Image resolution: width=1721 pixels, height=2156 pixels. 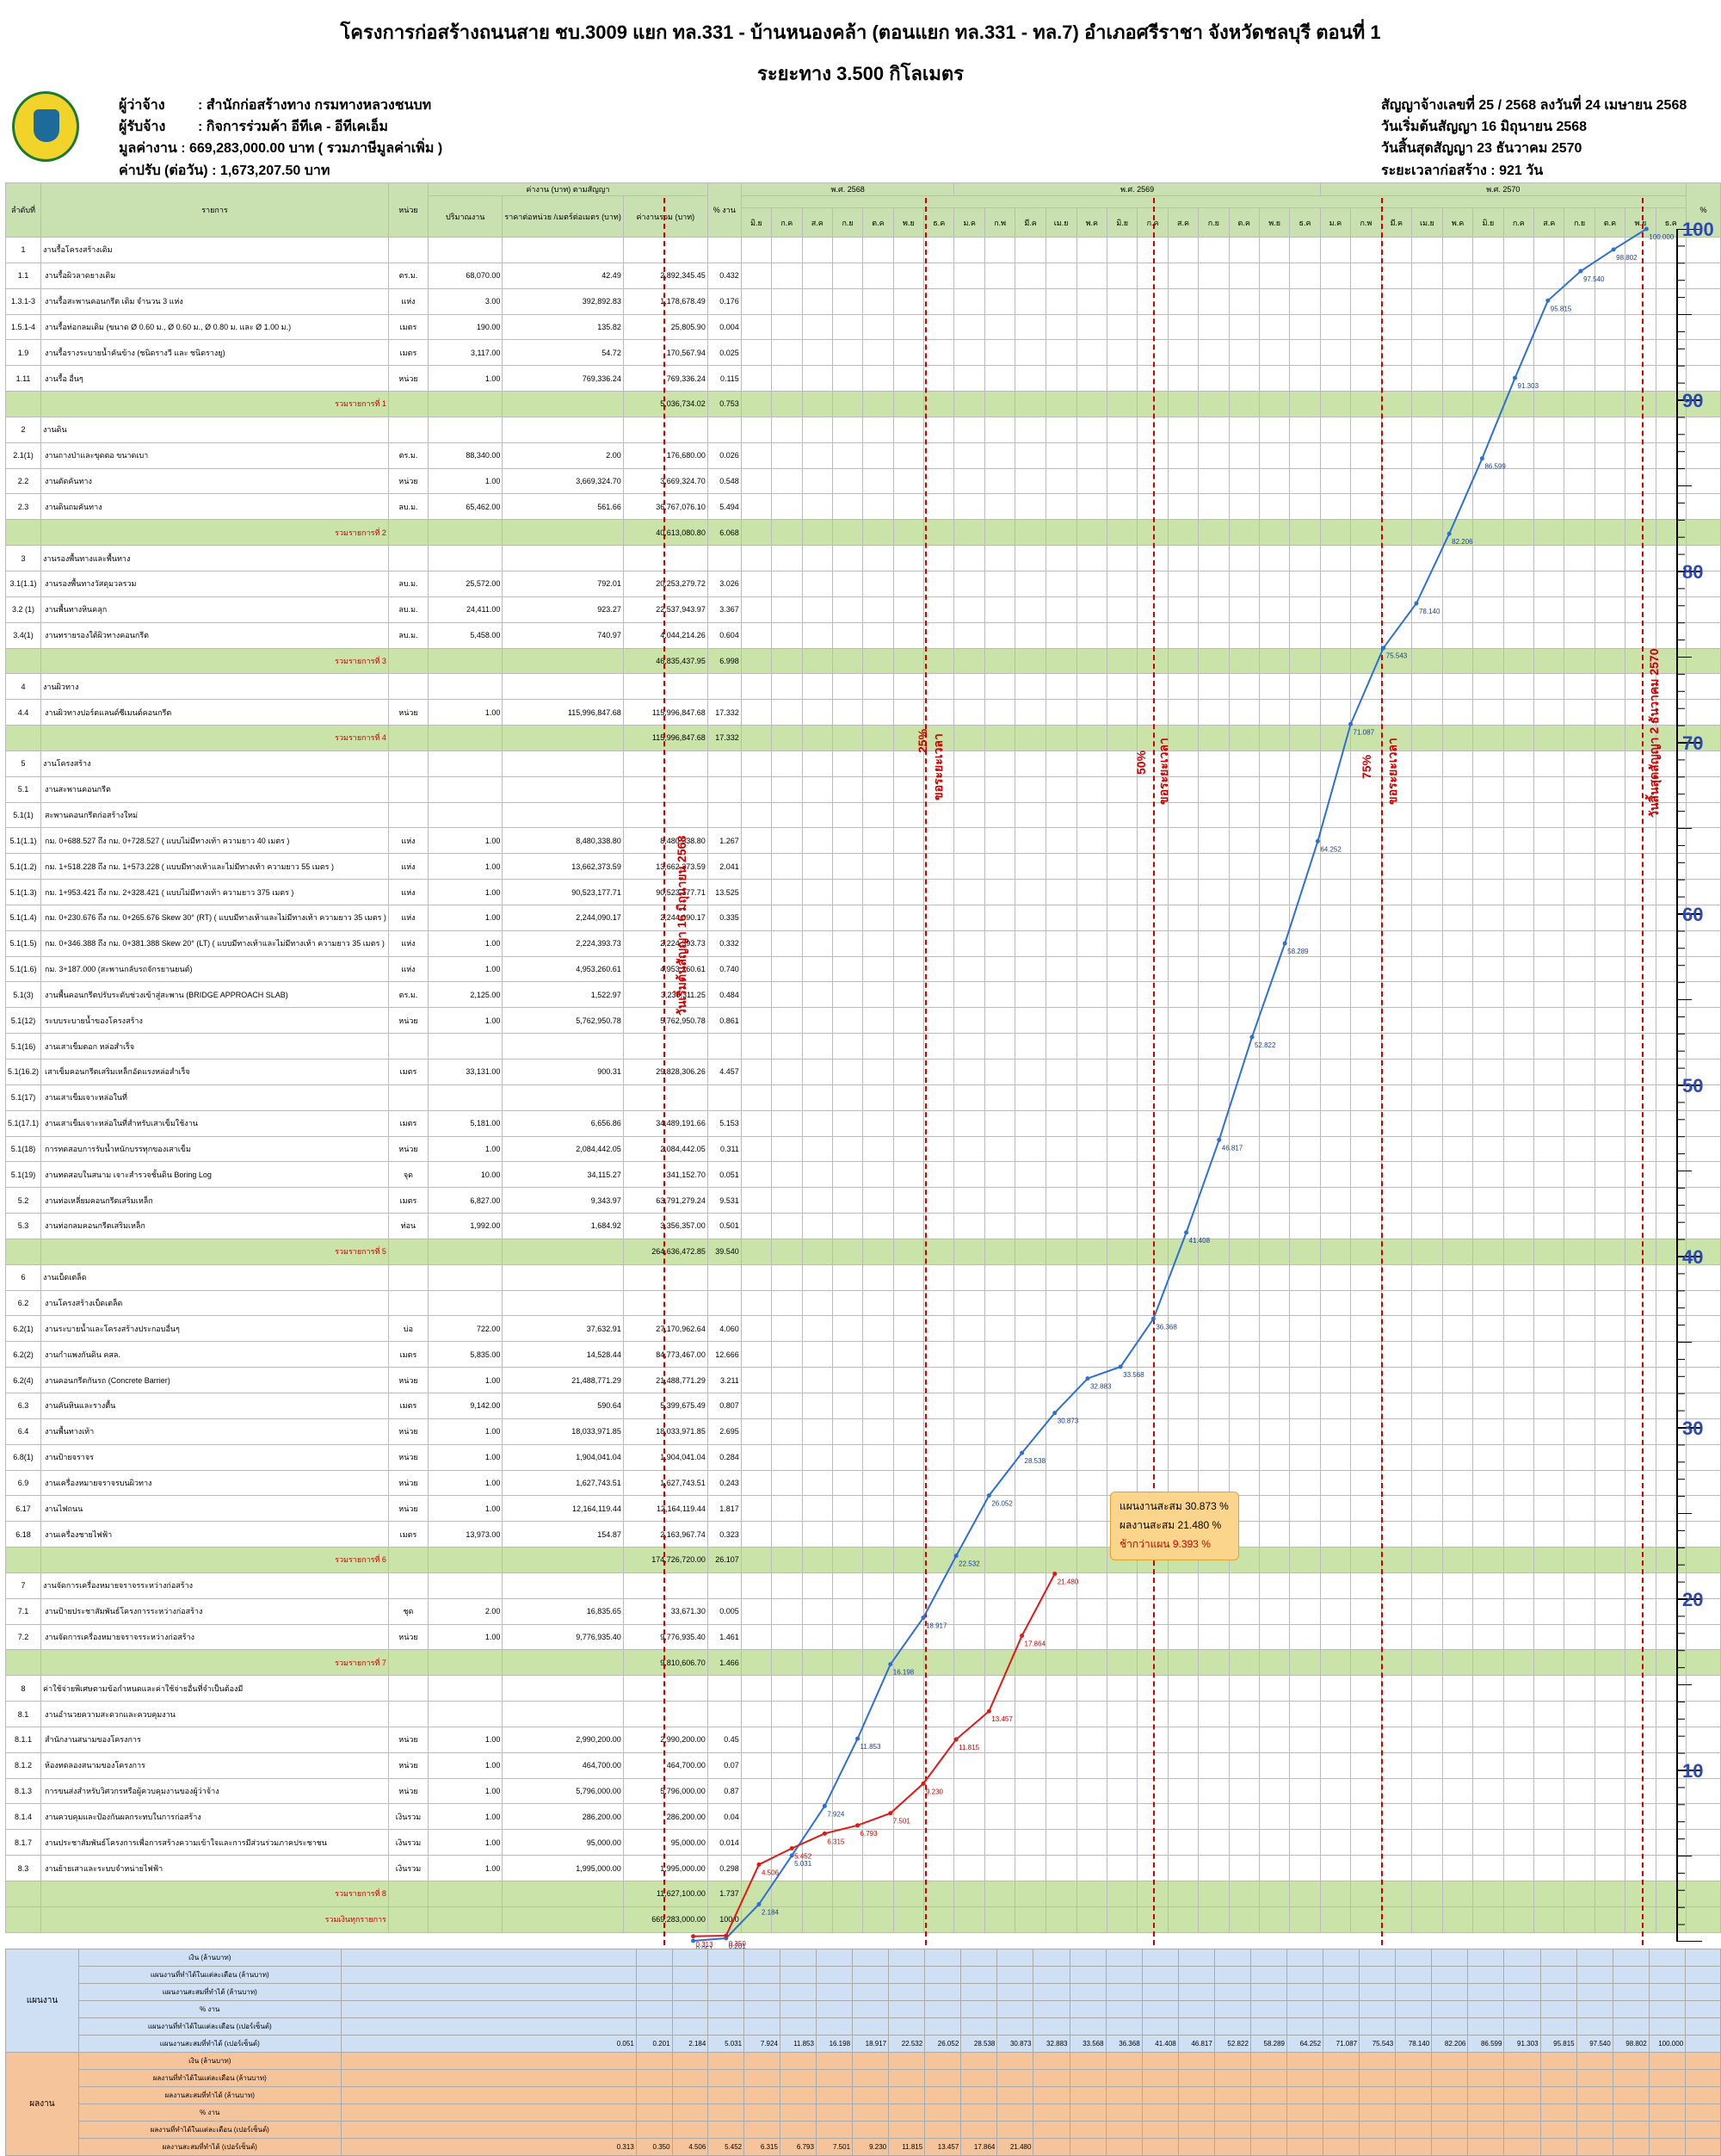 I want to click on month-header: พ.ค, so click(x=1092, y=222).